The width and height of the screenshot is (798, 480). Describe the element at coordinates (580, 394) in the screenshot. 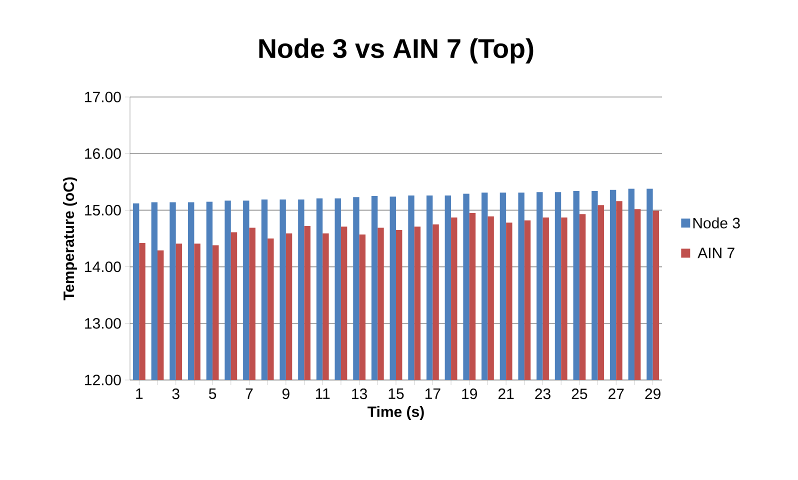

I see `x-tick-label: 25` at that location.